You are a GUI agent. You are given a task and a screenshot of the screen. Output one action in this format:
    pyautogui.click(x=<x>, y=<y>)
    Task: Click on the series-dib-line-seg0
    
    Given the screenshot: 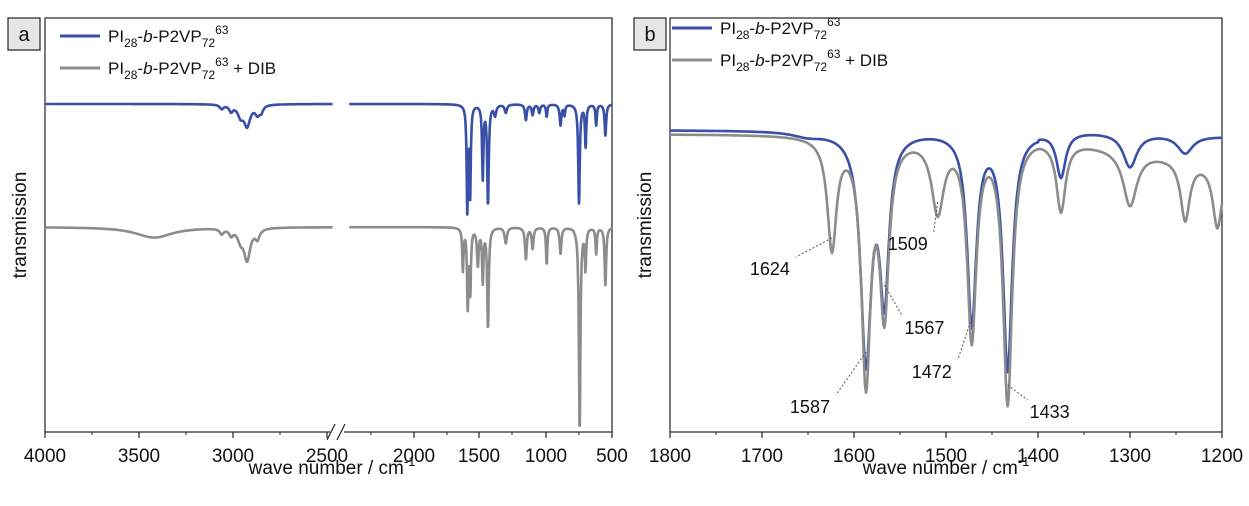 What is the action you would take?
    pyautogui.click(x=189, y=245)
    